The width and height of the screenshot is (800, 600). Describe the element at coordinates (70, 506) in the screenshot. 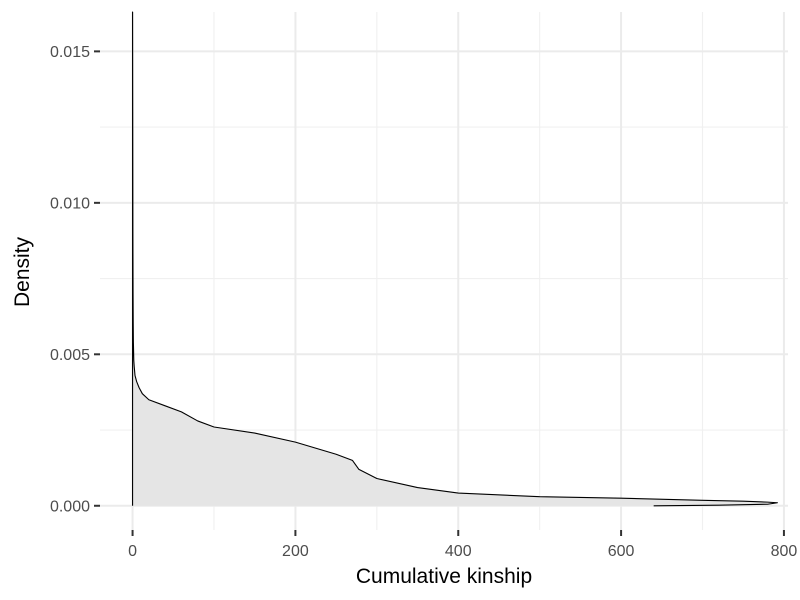

I see `y-tick-label: 0.000` at that location.